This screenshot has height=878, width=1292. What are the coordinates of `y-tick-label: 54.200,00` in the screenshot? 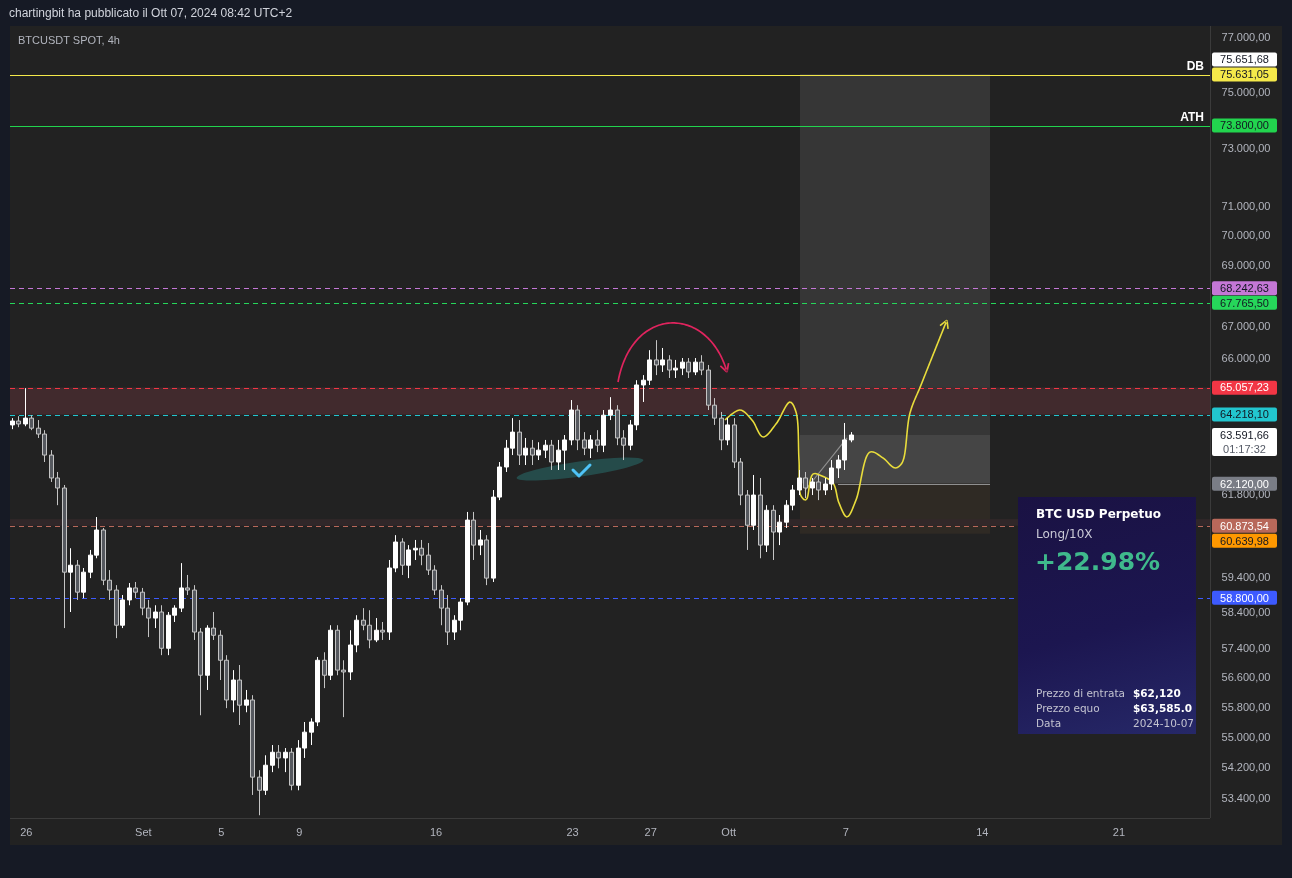 It's located at (1246, 766).